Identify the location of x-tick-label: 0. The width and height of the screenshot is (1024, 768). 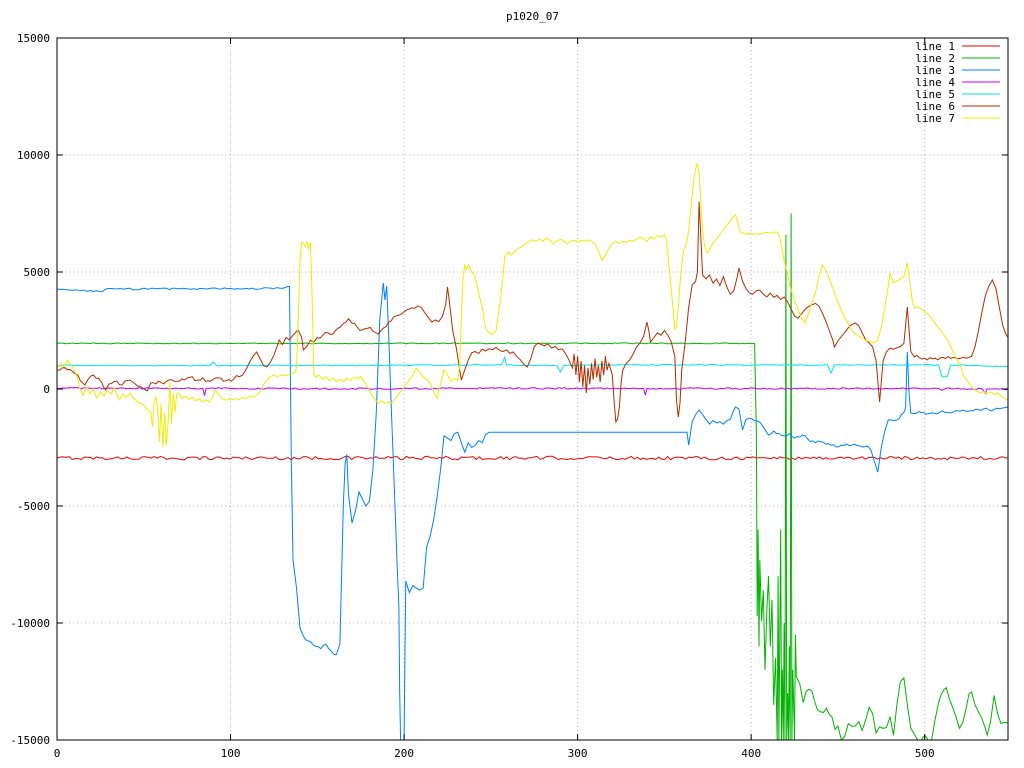
(57, 753).